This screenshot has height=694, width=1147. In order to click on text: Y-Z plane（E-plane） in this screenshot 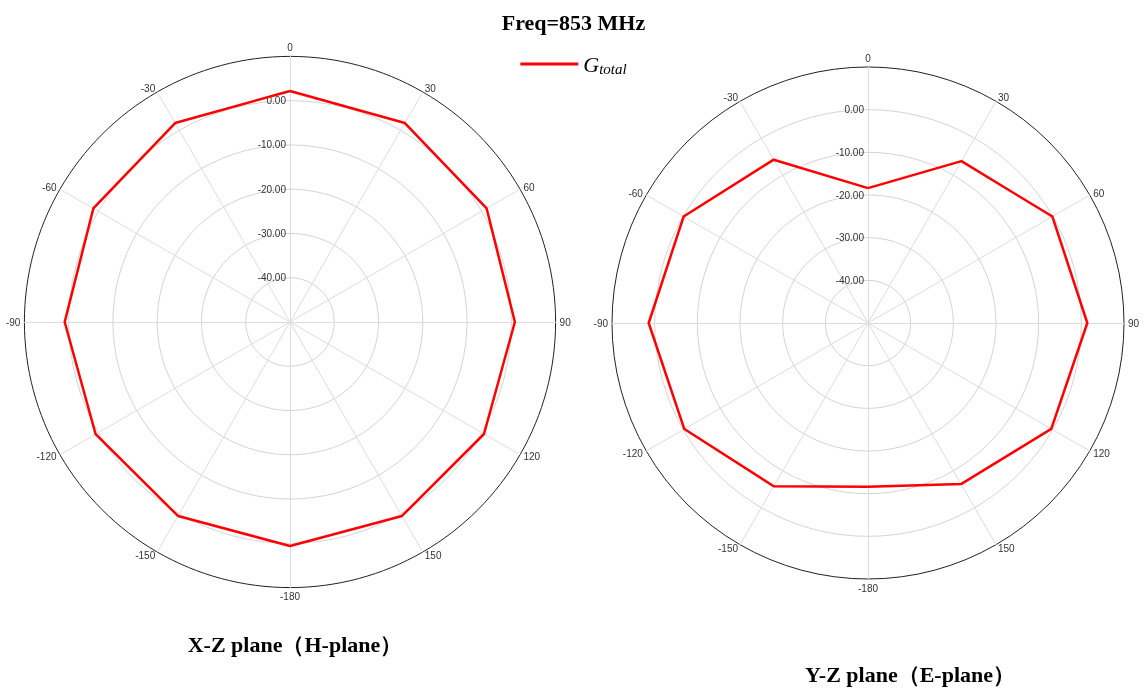, I will do `click(910, 674)`.